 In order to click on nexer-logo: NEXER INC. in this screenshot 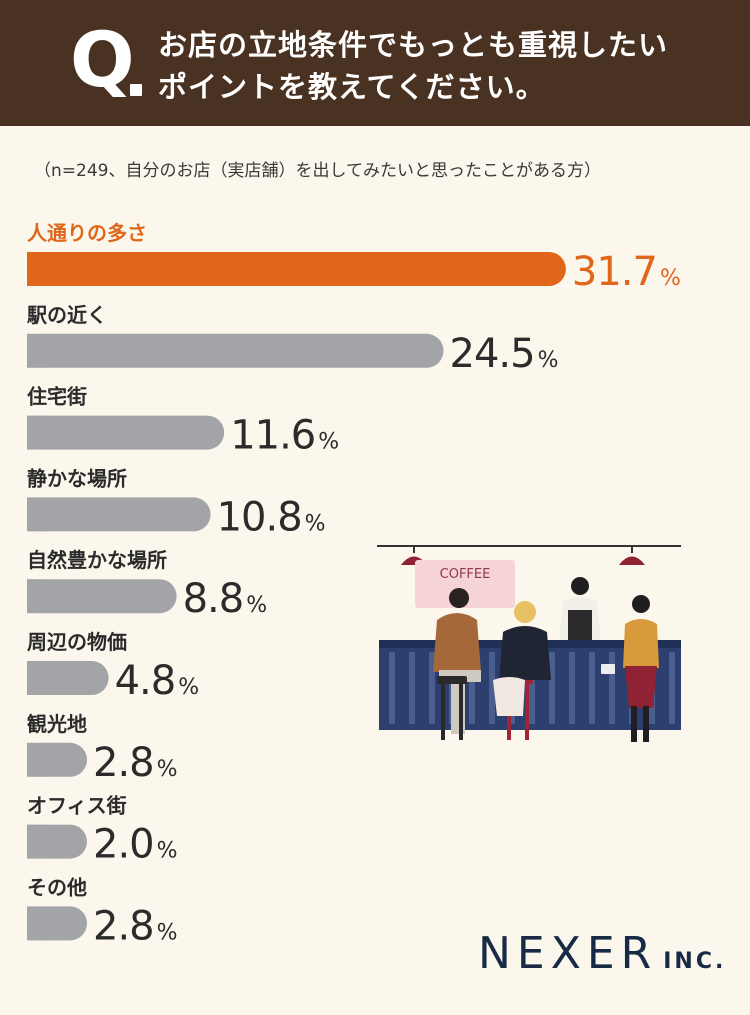, I will do `click(602, 953)`.